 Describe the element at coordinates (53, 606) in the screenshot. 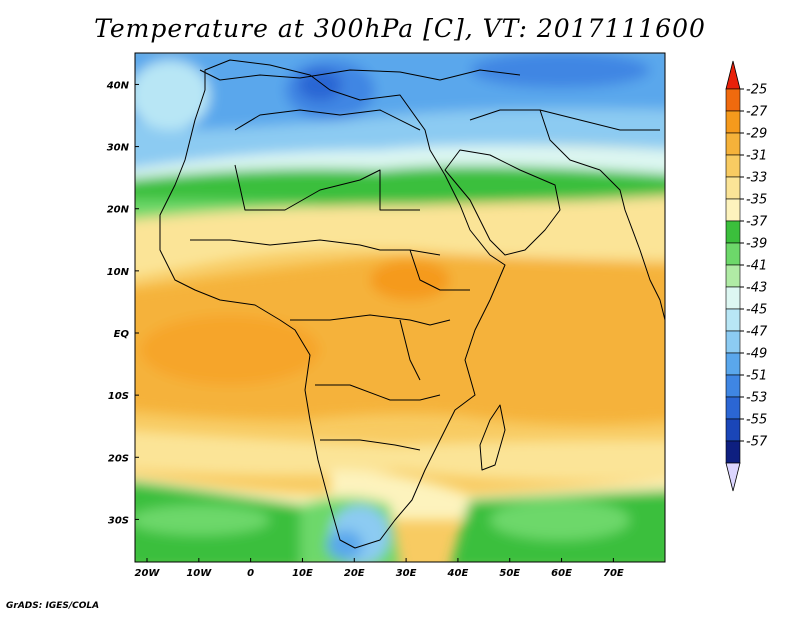

I see `grads-footer: GrADS: IGES/COLA` at that location.